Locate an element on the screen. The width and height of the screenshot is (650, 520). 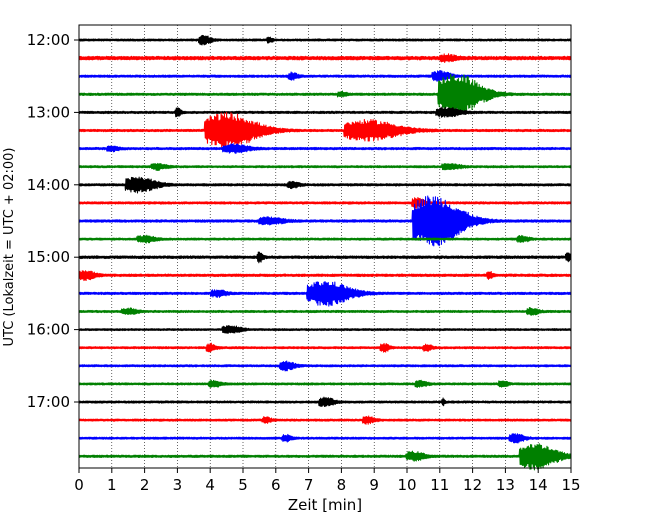
trace-13:30 is located at coordinates (325, 149).